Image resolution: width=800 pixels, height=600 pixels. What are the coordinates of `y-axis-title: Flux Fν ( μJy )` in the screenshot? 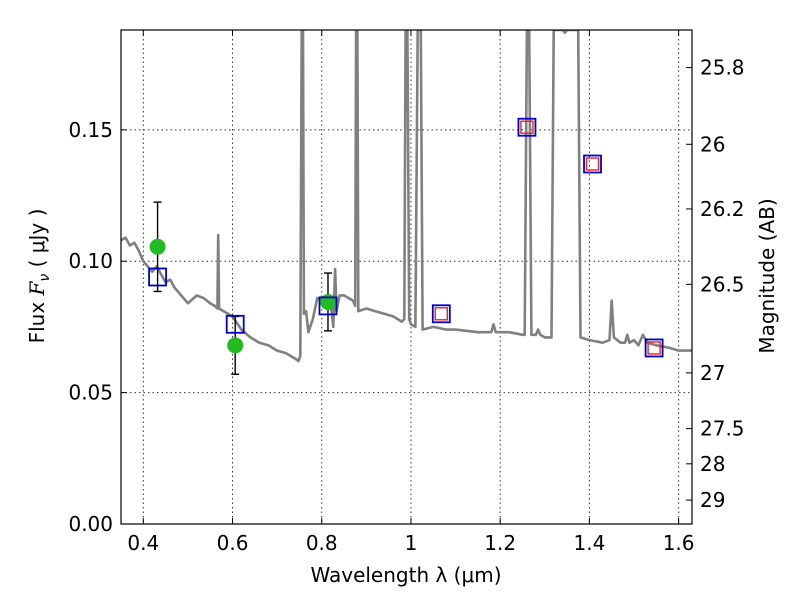 It's located at (39, 276).